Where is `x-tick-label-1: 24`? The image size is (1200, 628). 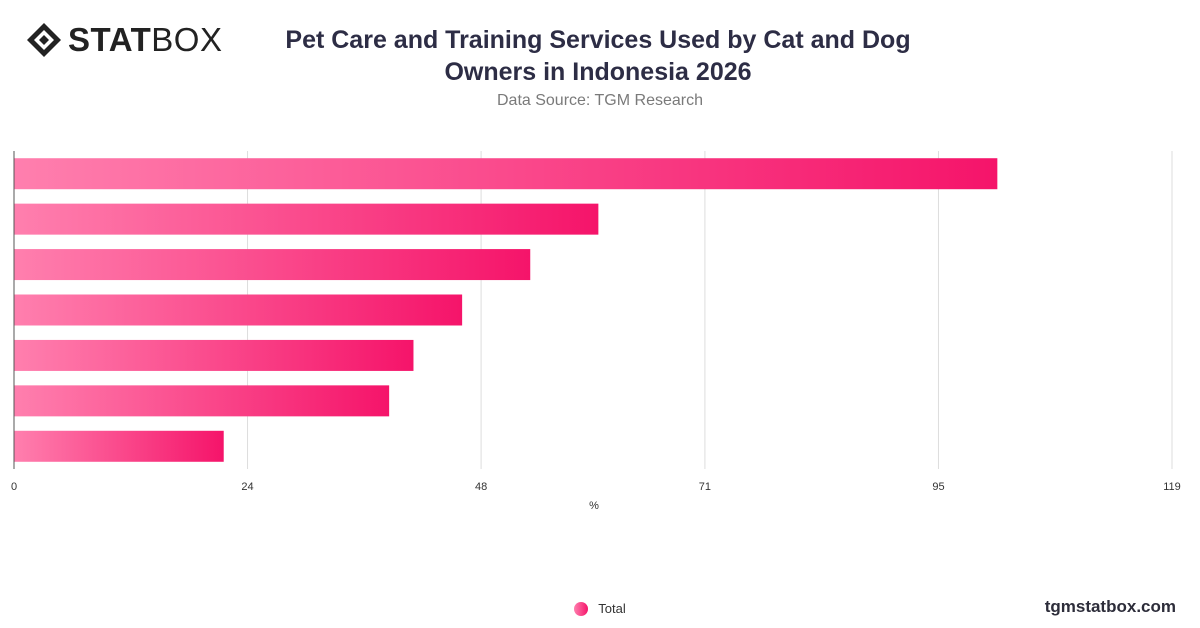
x-tick-label-1: 24 is located at coordinates (247, 487).